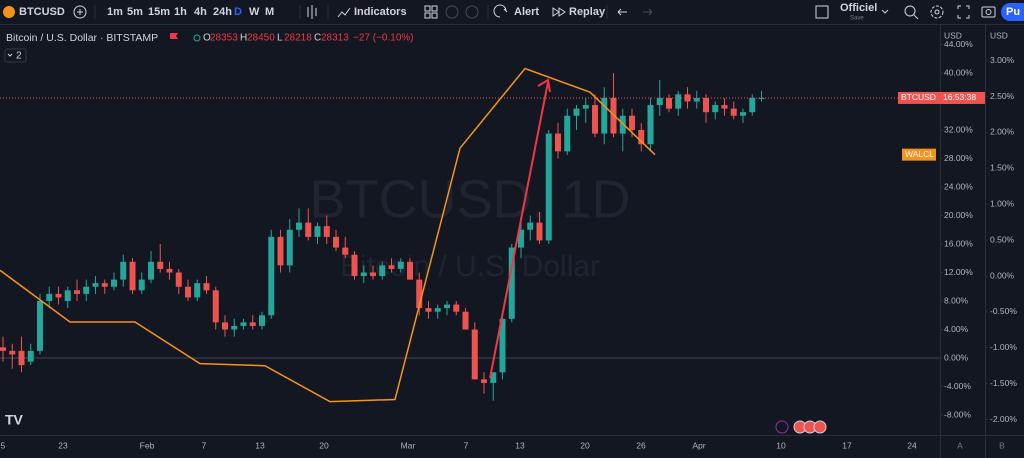  I want to click on compare-button, so click(80, 12).